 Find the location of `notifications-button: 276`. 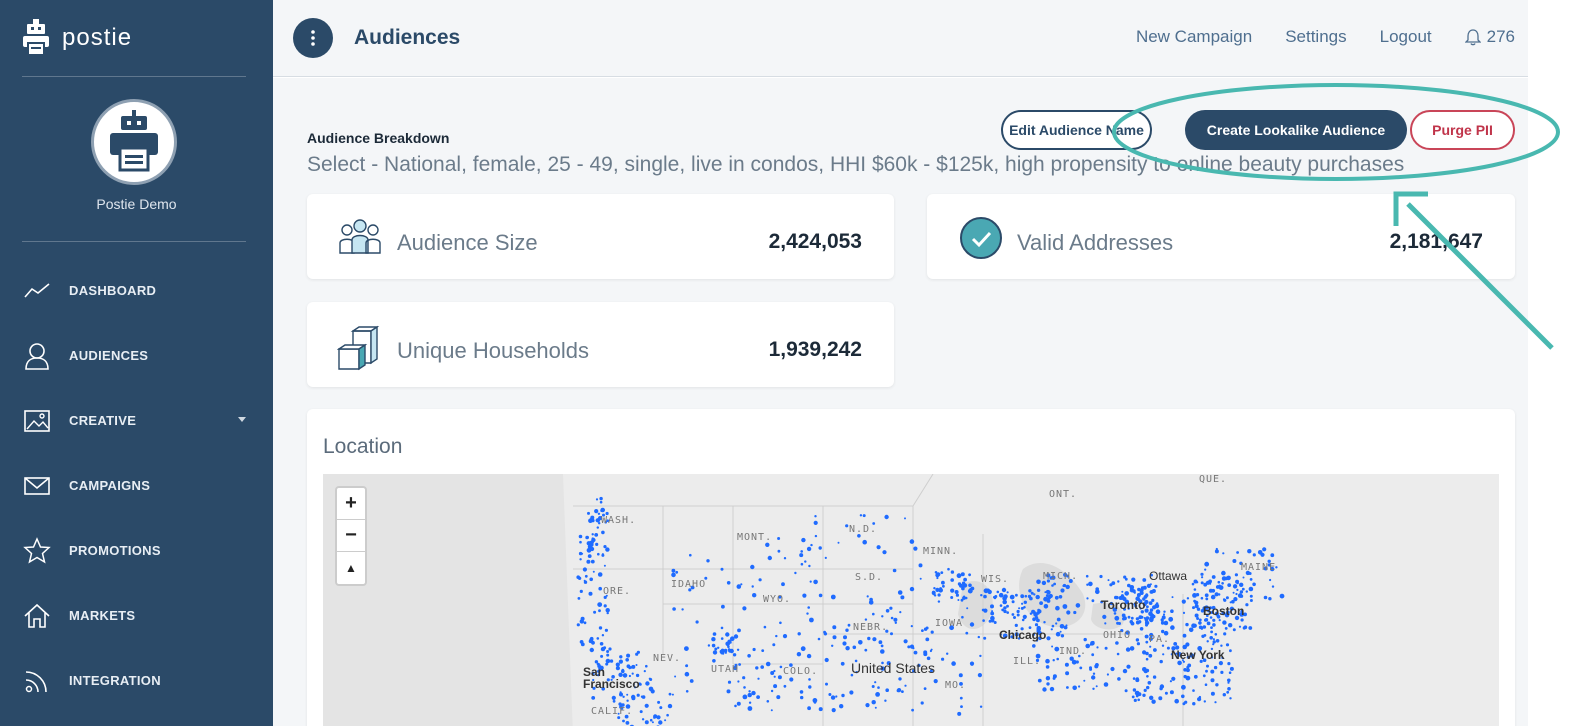

notifications-button: 276 is located at coordinates (1489, 37).